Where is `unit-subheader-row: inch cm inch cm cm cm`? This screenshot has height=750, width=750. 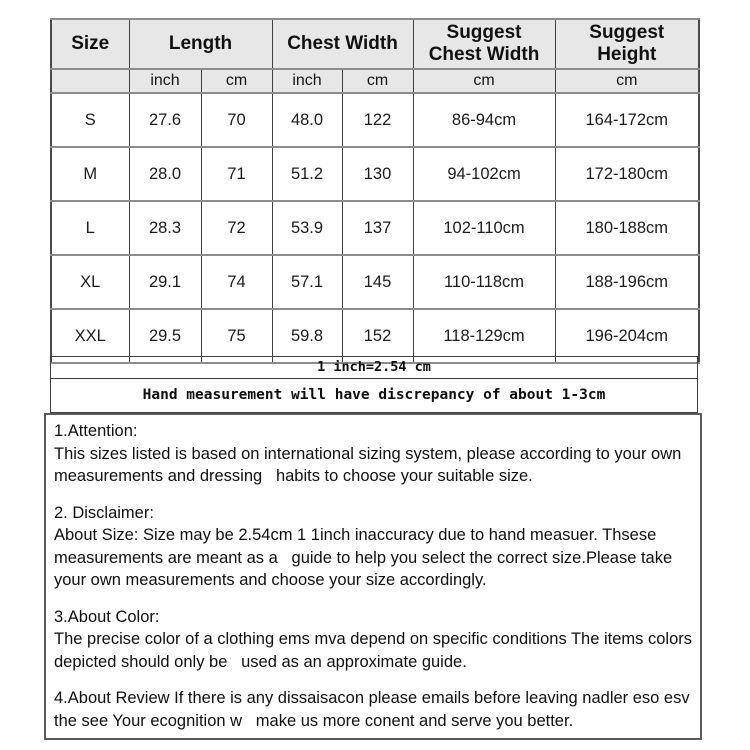 unit-subheader-row: inch cm inch cm cm cm is located at coordinates (375, 81).